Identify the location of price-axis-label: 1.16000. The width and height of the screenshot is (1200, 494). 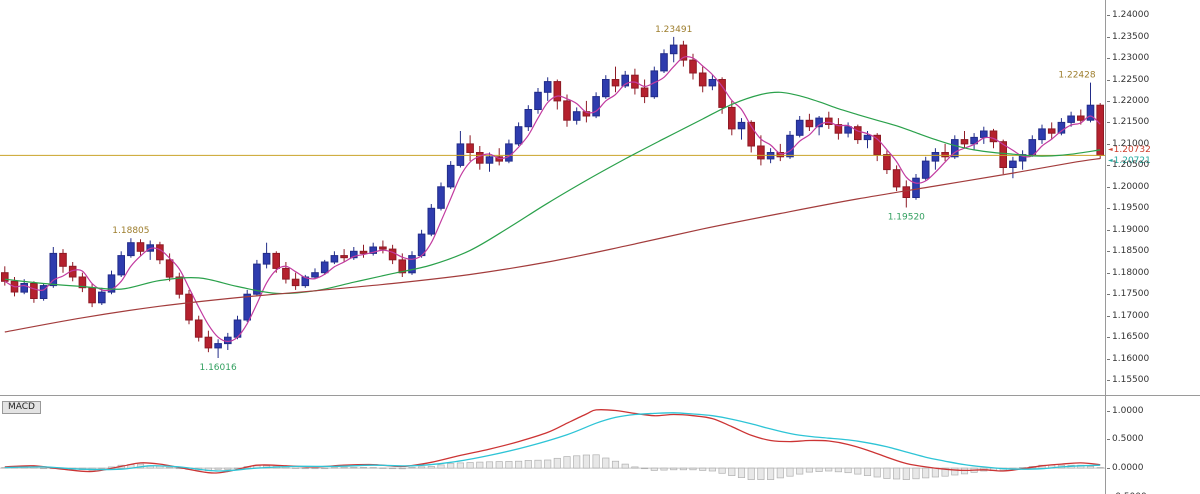
(1128, 358).